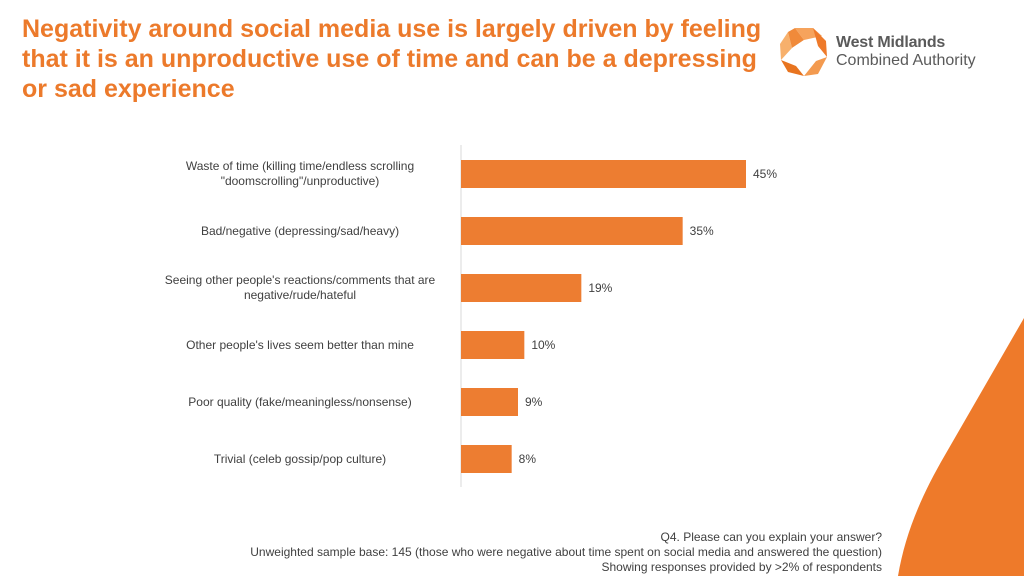  What do you see at coordinates (300, 295) in the screenshot?
I see `category-label-line: negative/rude/hateful` at bounding box center [300, 295].